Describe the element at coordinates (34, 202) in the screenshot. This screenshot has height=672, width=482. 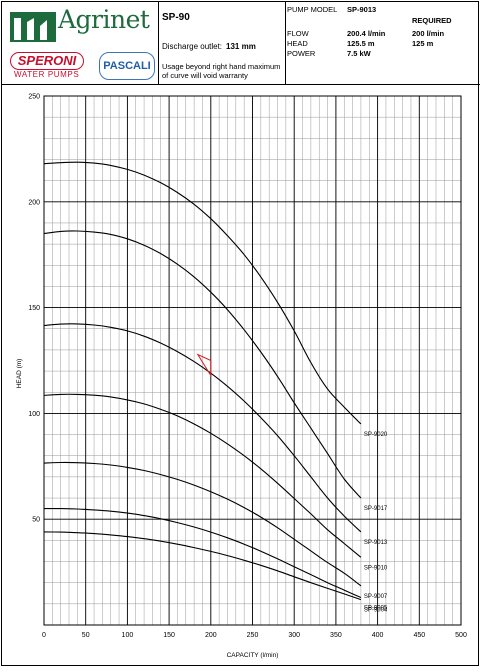
I see `y-tick-label: 200` at that location.